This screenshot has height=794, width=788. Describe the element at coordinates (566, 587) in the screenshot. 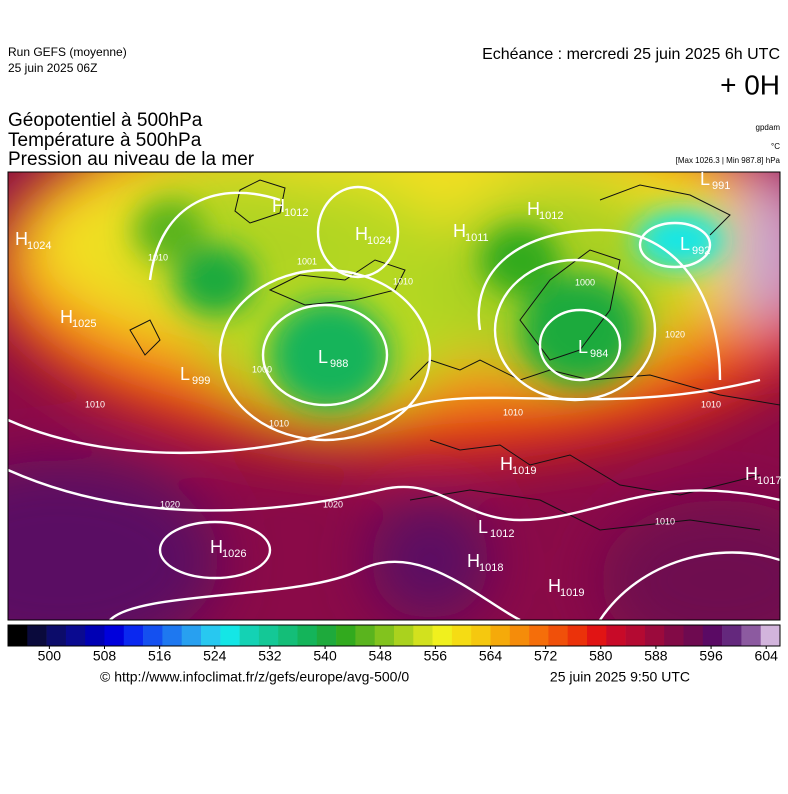

I see `pressure-center: H 1019` at that location.